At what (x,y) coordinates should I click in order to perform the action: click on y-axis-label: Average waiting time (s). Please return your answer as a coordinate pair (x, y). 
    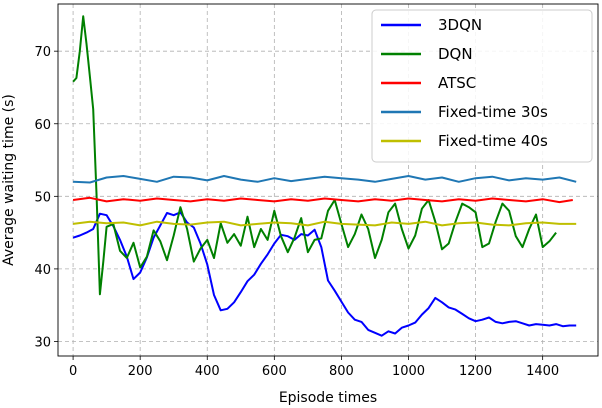
    Looking at the image, I should click on (9, 180).